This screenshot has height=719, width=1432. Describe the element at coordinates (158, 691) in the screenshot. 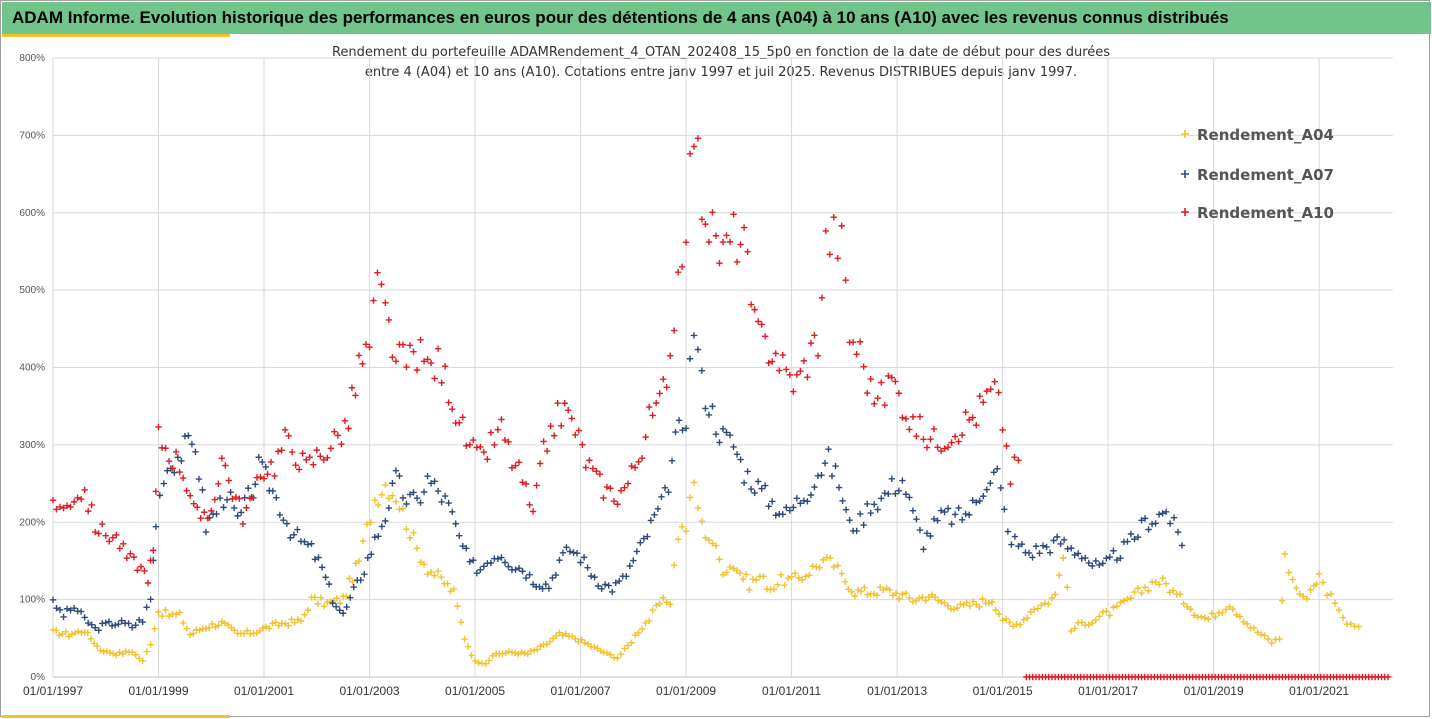

I see `x-tick-label: 01/01/1999` at that location.